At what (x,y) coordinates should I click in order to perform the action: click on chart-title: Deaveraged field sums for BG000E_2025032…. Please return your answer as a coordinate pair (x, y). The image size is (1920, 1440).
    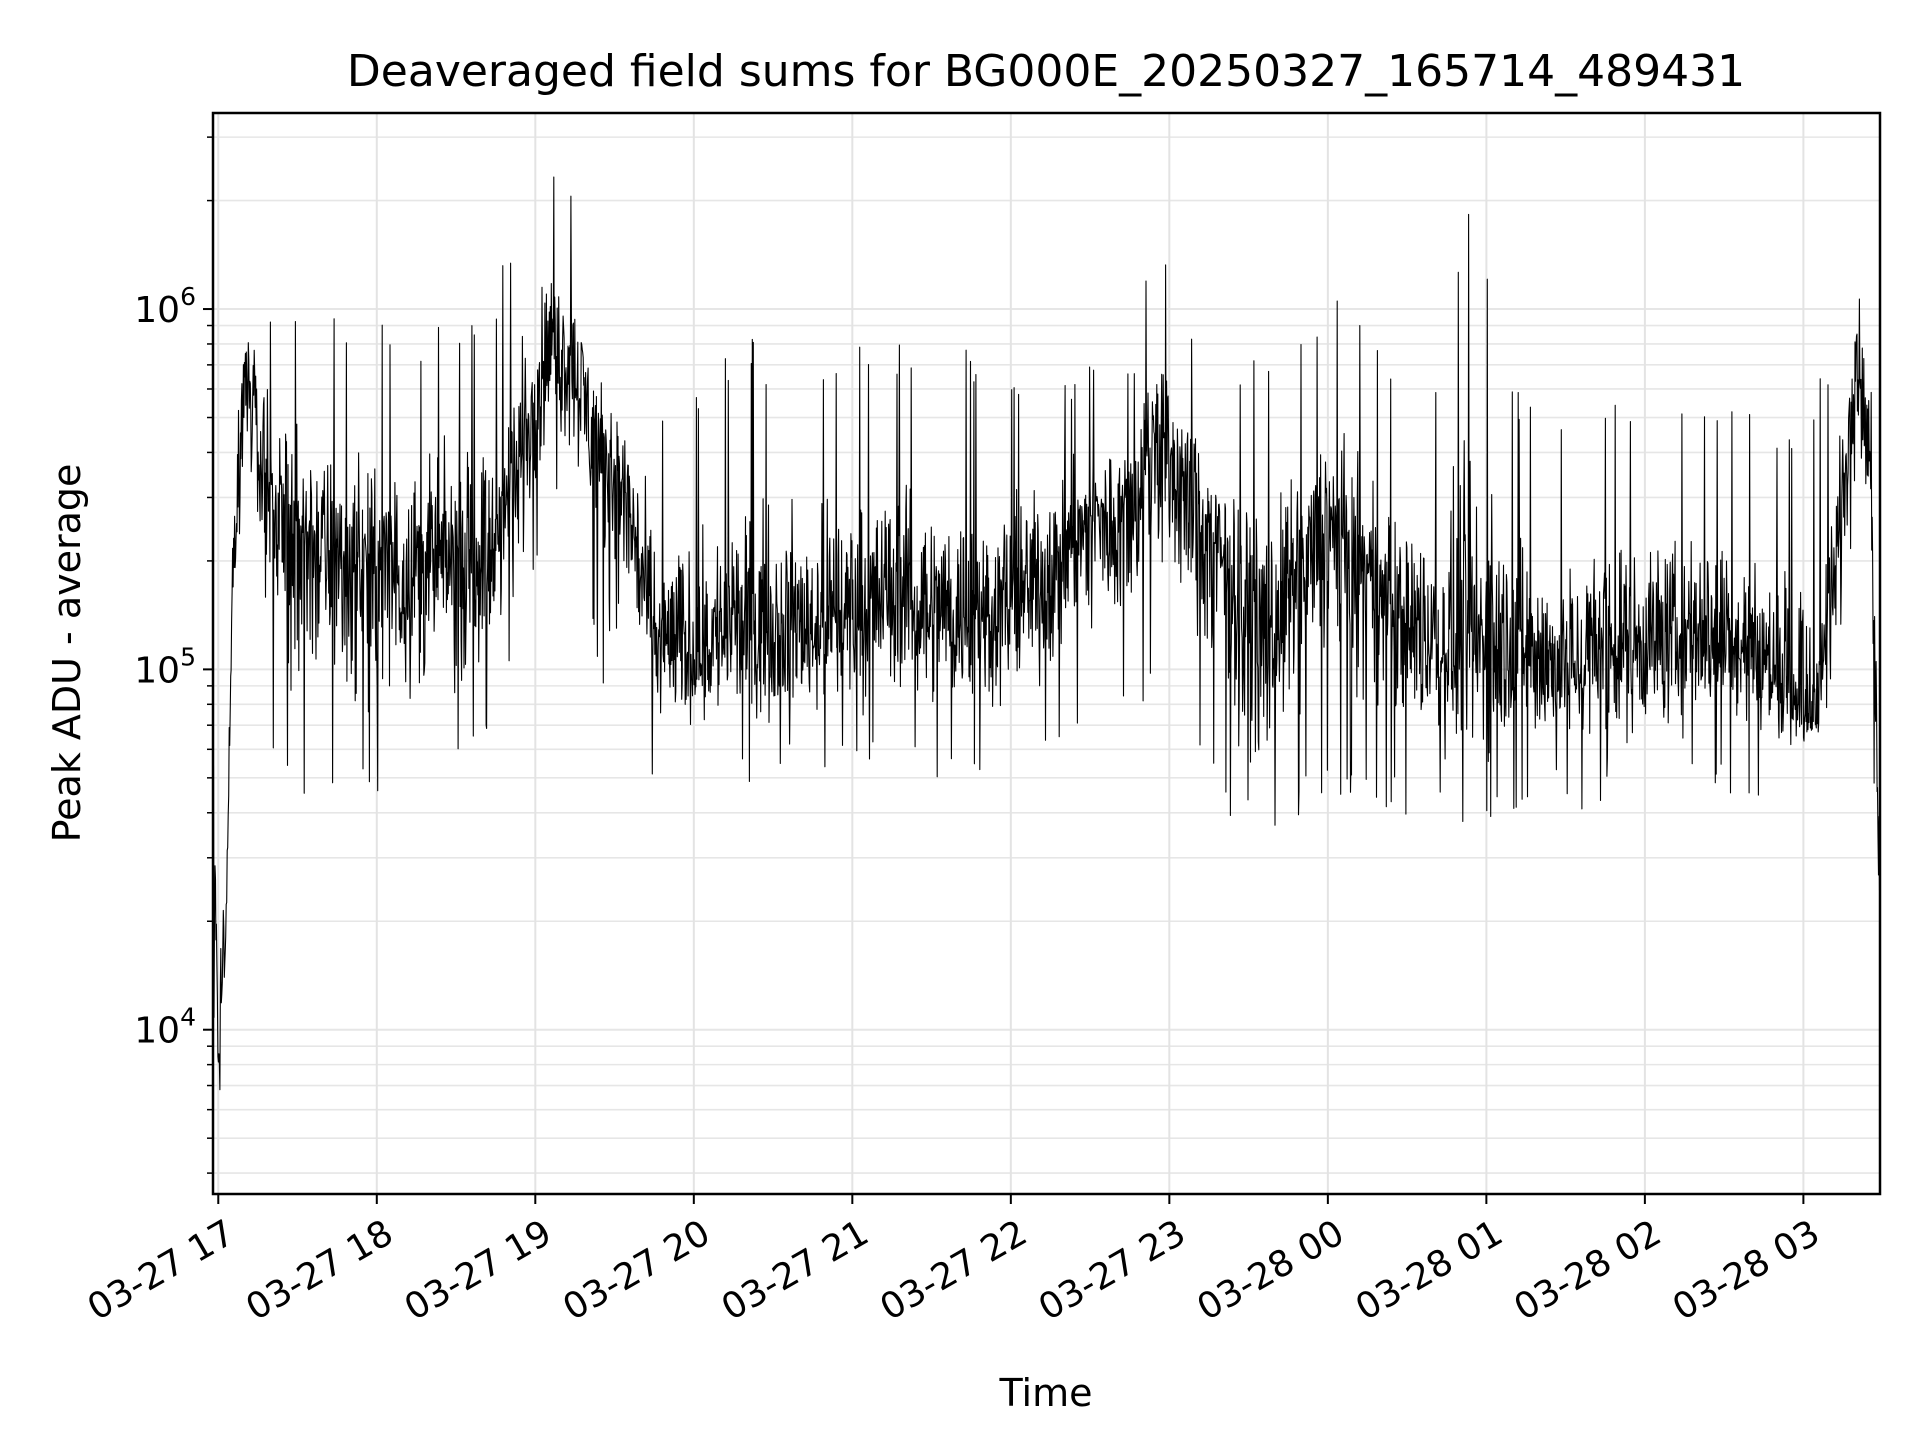
    Looking at the image, I should click on (1046, 71).